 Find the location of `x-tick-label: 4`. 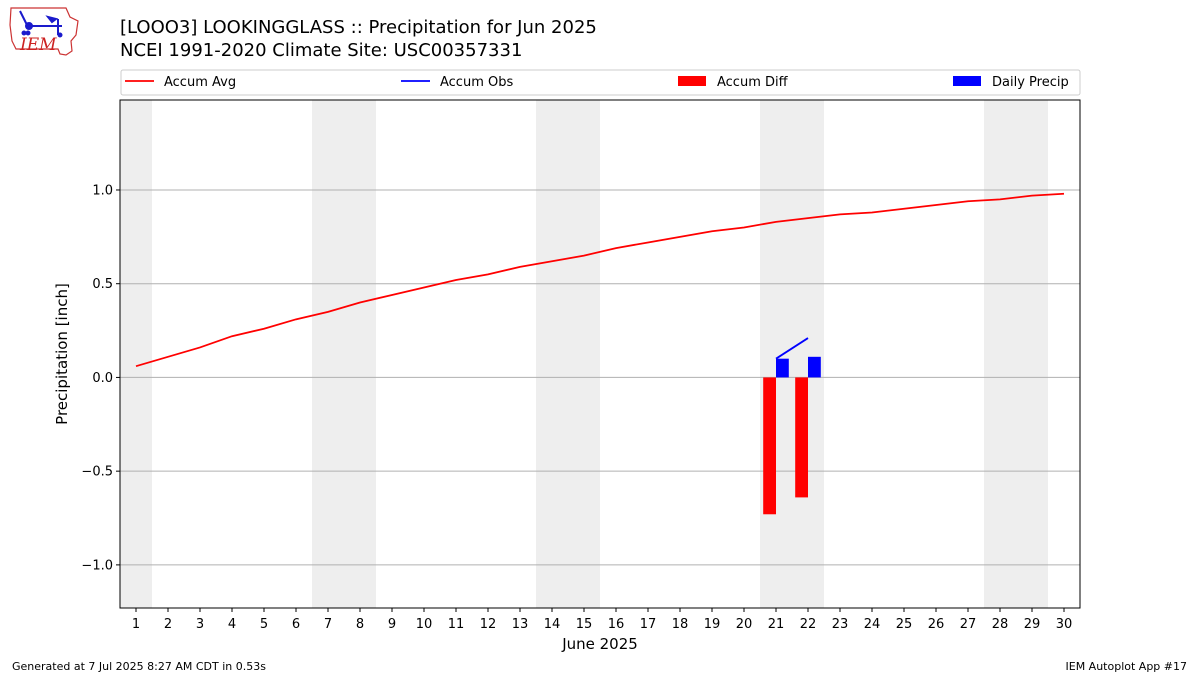

x-tick-label: 4 is located at coordinates (232, 624).